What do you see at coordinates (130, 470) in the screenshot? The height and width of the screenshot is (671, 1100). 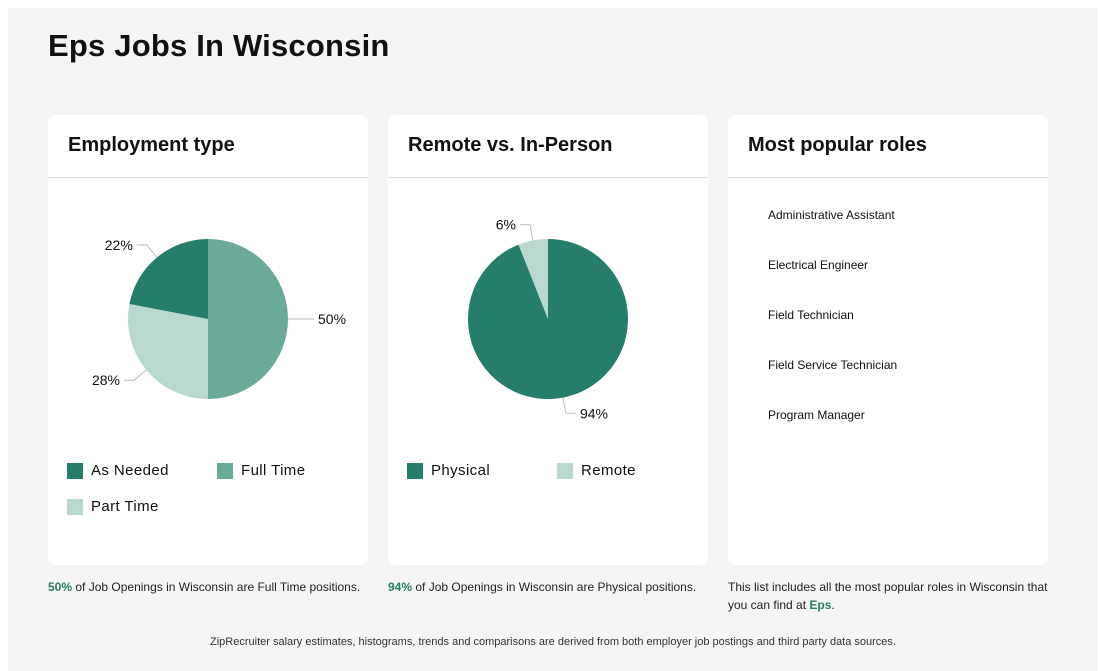 I see `legend-label-as-needed: As Needed` at bounding box center [130, 470].